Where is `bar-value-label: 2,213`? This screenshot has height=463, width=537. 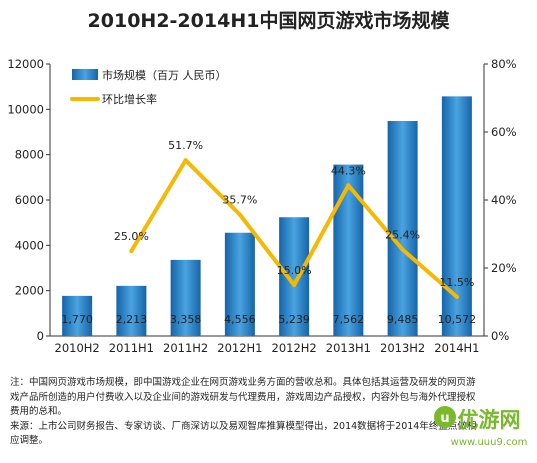
bar-value-label: 2,213 is located at coordinates (132, 319).